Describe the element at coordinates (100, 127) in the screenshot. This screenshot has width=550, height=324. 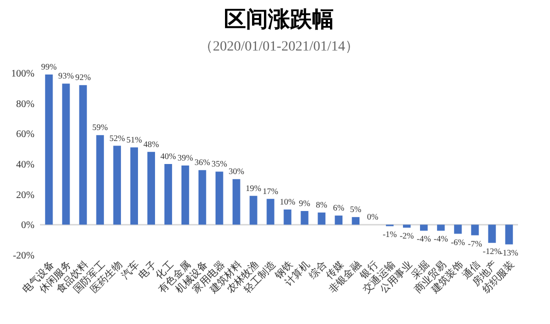
I see `data-label: 59%` at that location.